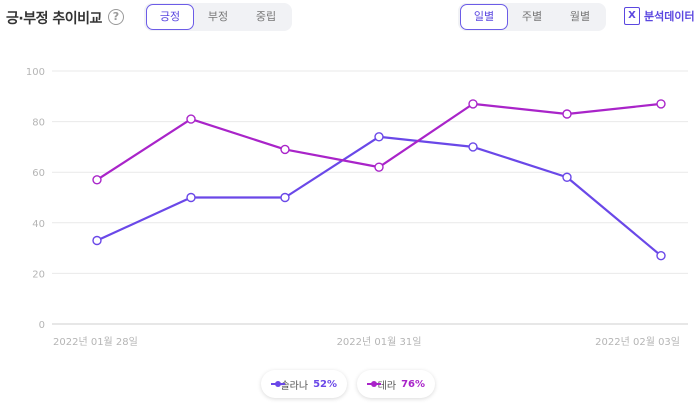 This screenshot has width=700, height=408. Describe the element at coordinates (637, 342) in the screenshot. I see `x-tick-label: 2022년 02월 03일` at that location.